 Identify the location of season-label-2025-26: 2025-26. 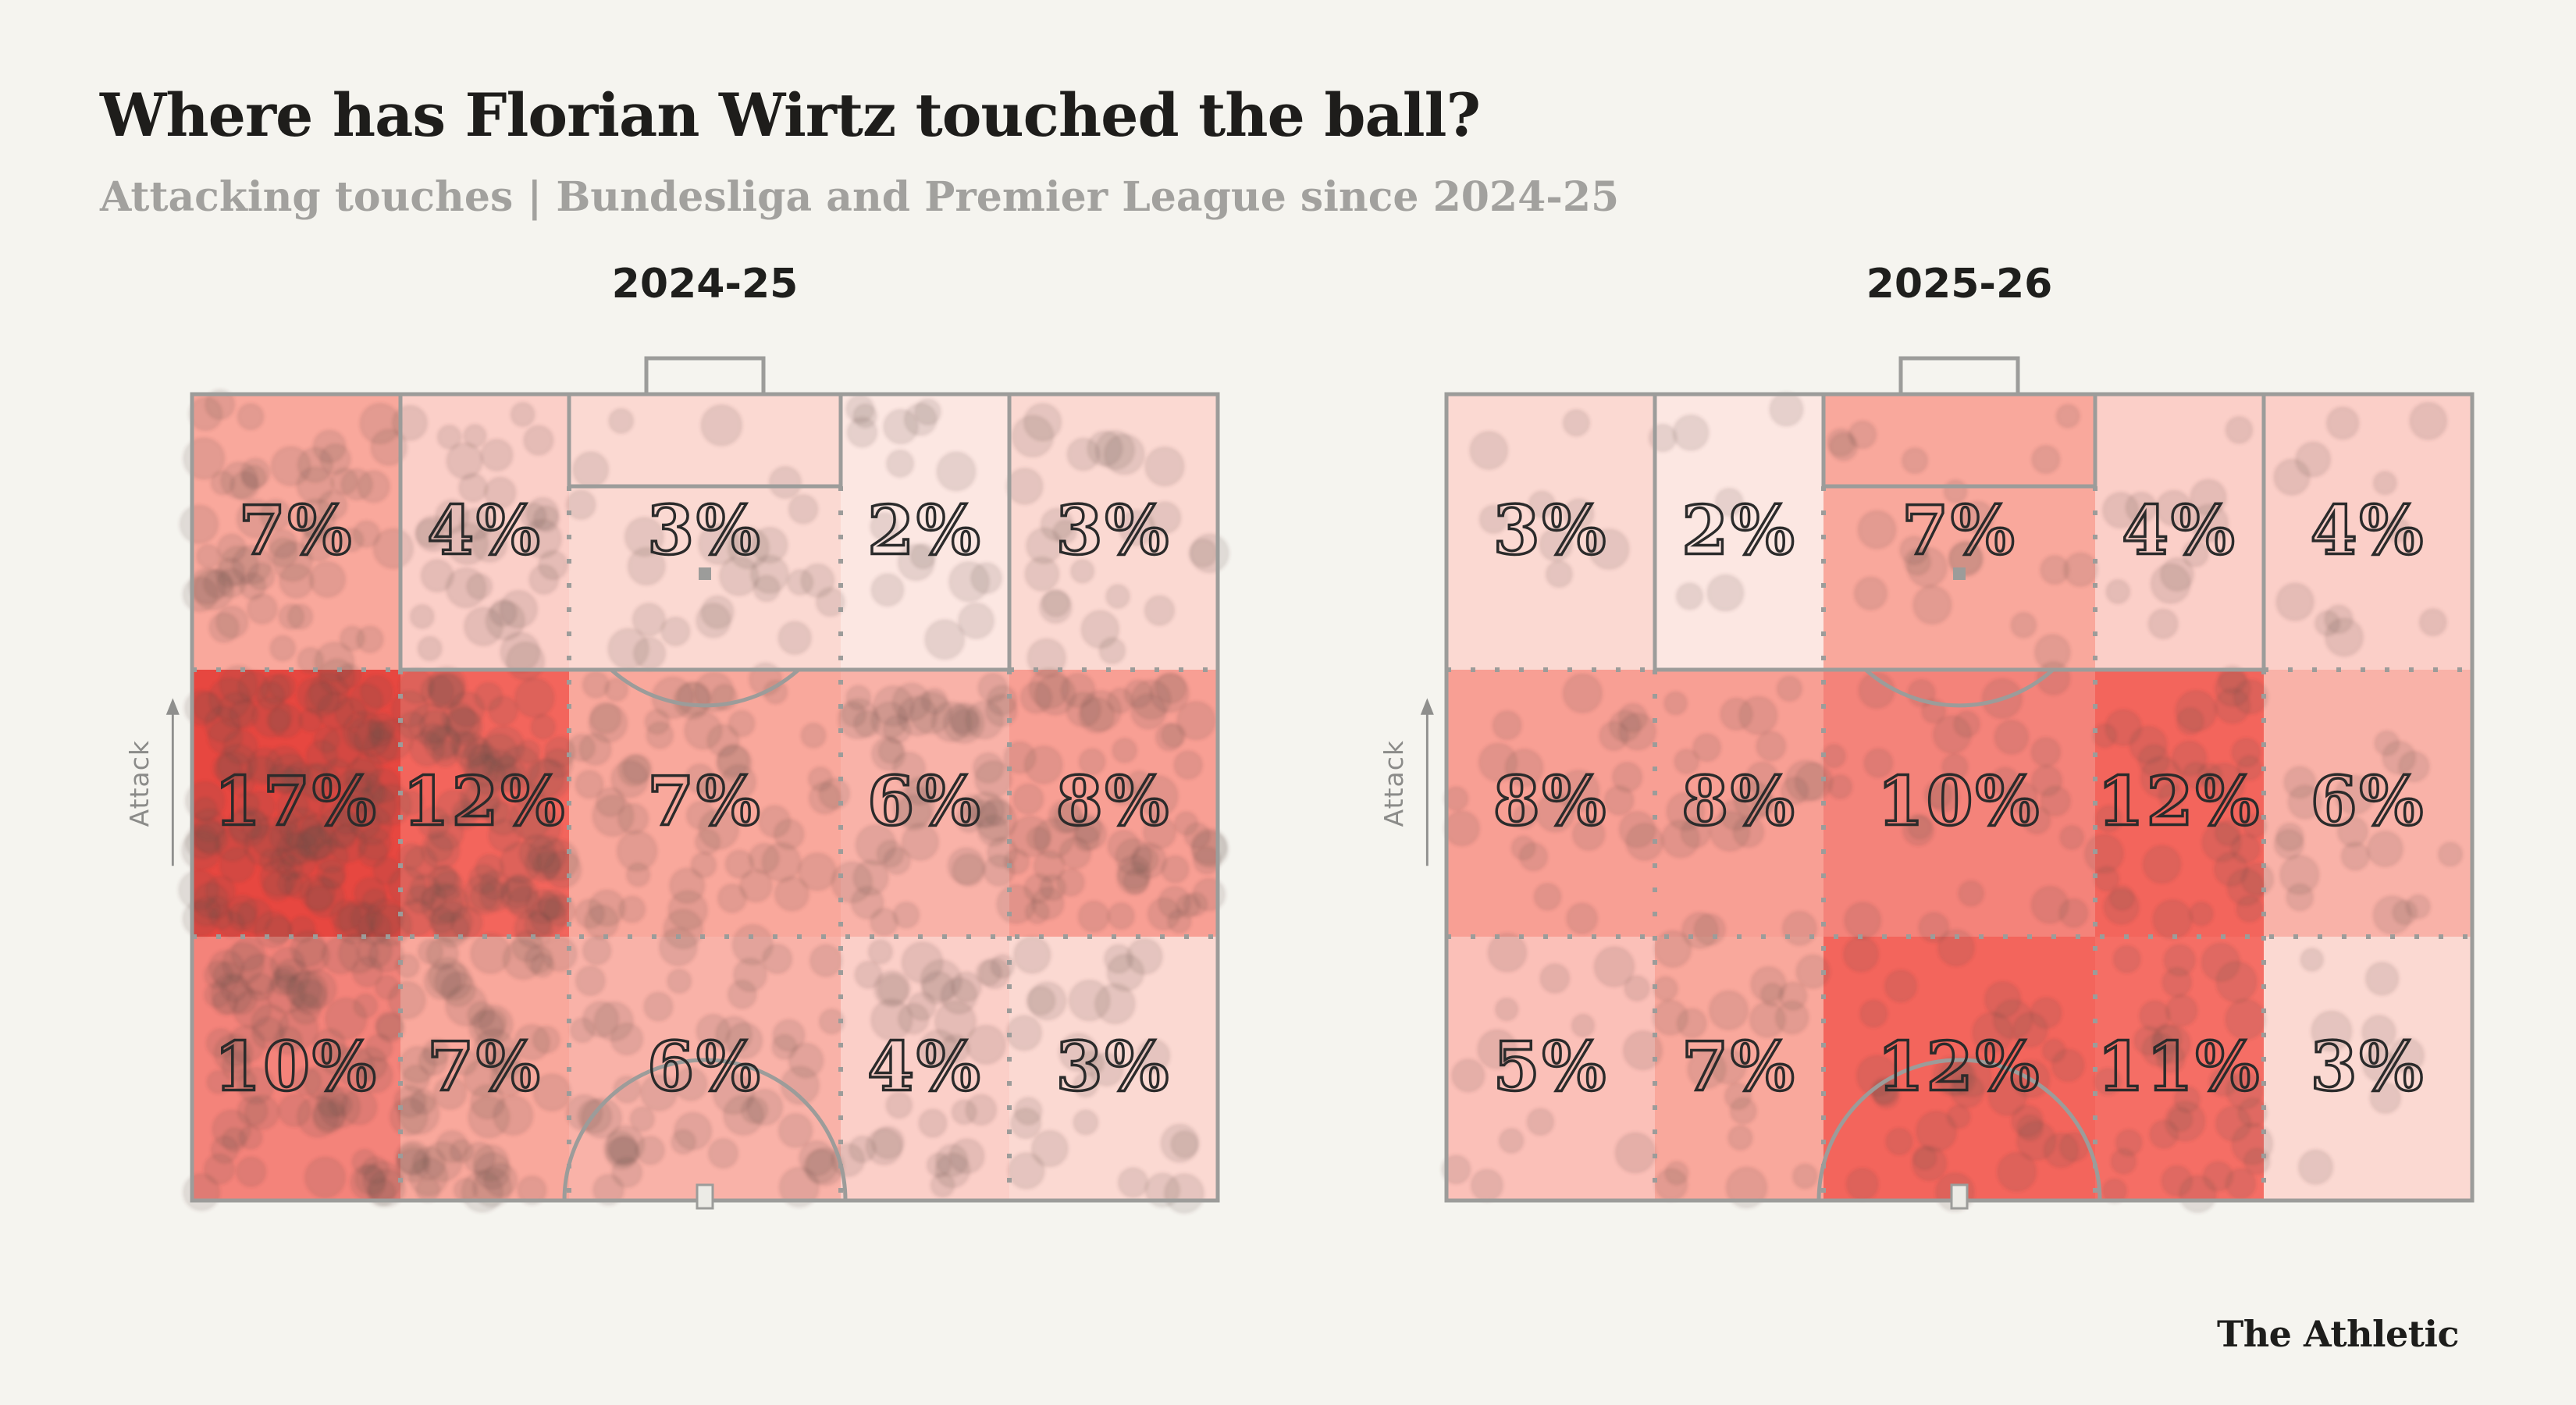
(1959, 285).